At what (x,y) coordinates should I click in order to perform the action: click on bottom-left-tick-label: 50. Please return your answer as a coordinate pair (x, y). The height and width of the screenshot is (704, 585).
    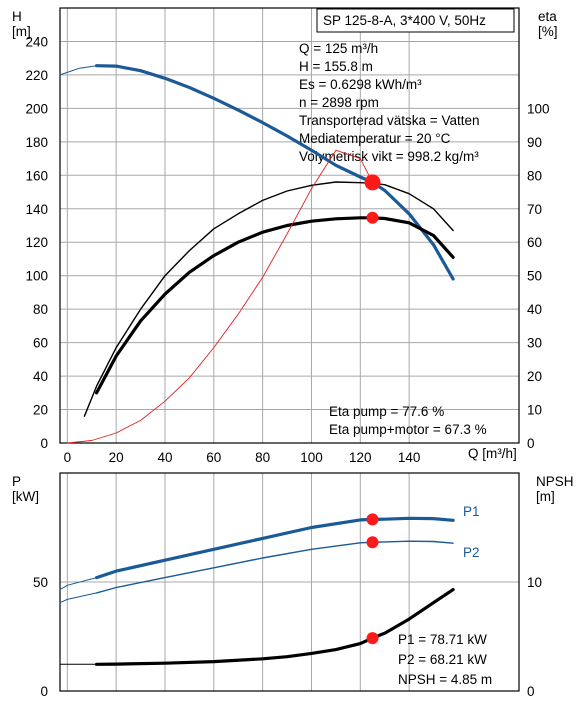
    Looking at the image, I should click on (40, 582).